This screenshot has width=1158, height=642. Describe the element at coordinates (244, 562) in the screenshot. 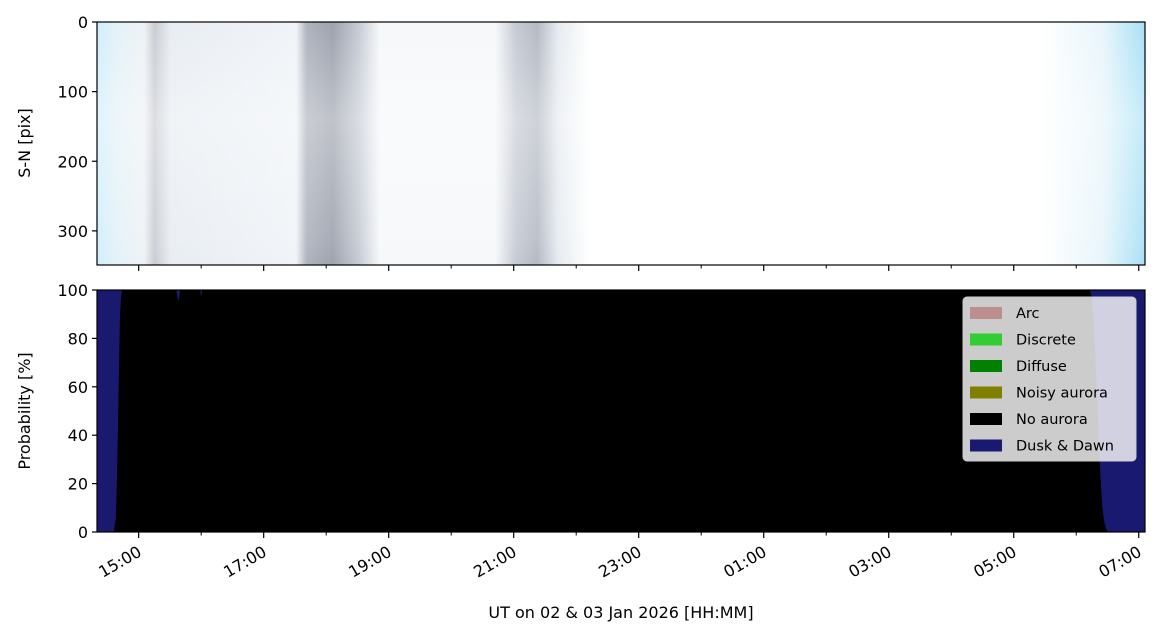

I see `xtick-label: 17:00` at that location.